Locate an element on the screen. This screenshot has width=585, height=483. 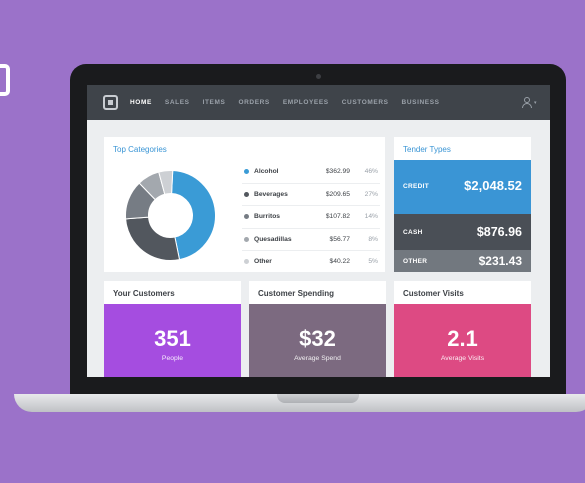
category-row: Beverages $209.65 27% is located at coordinates (311, 195).